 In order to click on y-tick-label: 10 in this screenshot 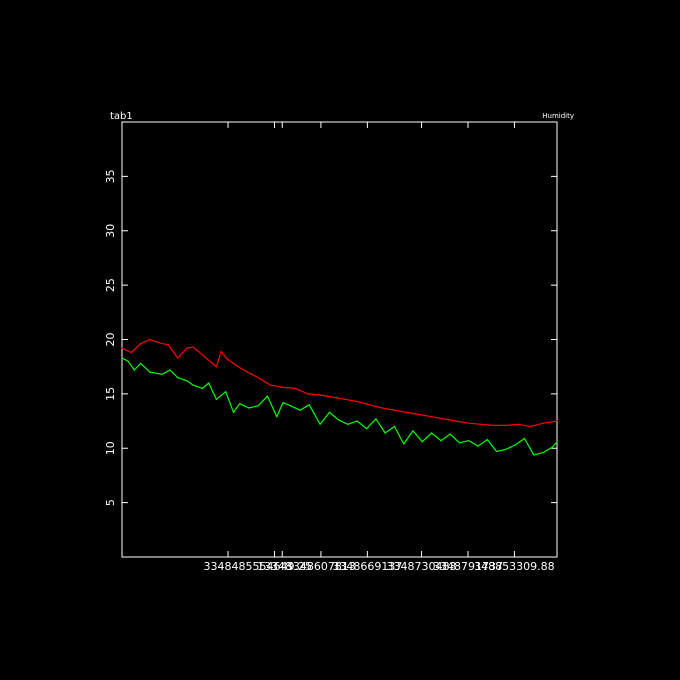, I will do `click(110, 448)`.